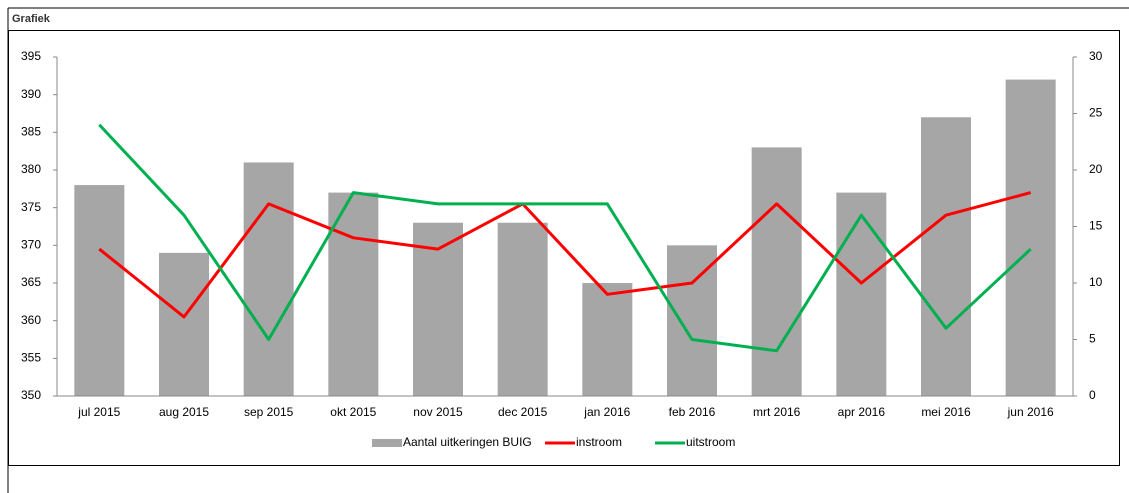 Image resolution: width=1129 pixels, height=493 pixels. What do you see at coordinates (606, 412) in the screenshot?
I see `x-tick-label: jan 2016` at bounding box center [606, 412].